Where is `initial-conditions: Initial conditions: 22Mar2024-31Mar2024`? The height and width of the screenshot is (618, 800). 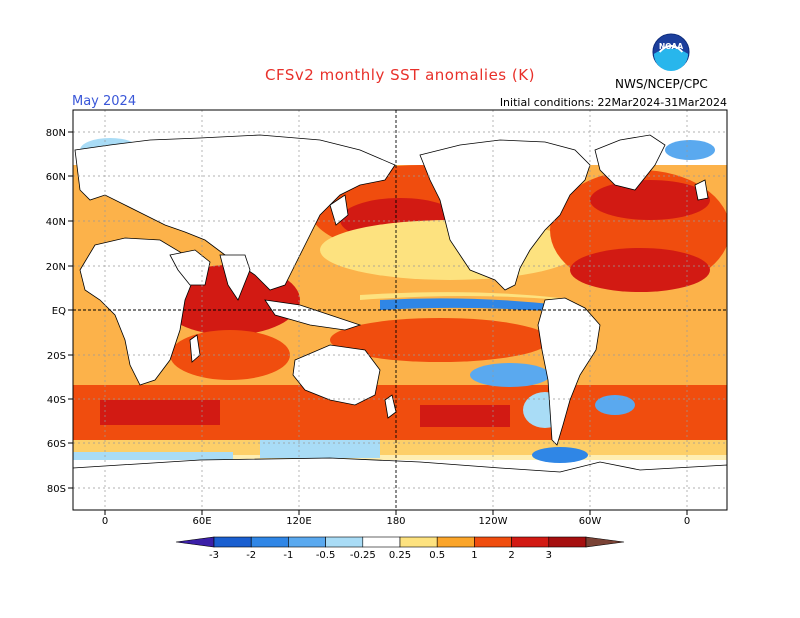 initial-conditions: Initial conditions: 22Mar2024-31Mar2024 is located at coordinates (613, 102).